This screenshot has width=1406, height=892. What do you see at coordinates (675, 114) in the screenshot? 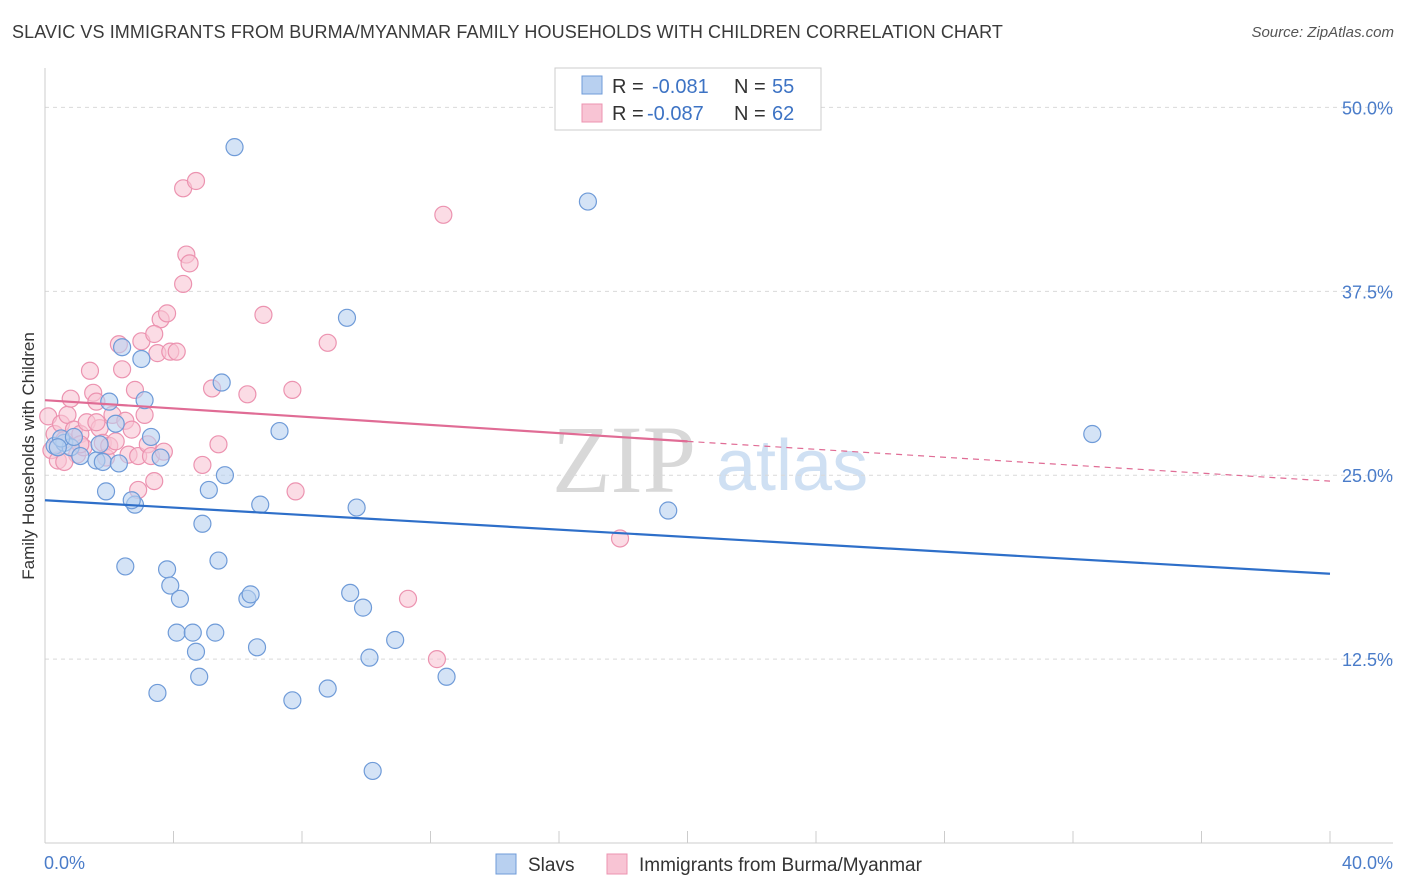
I see `legend-r-value-burma: -0.087` at bounding box center [675, 114].